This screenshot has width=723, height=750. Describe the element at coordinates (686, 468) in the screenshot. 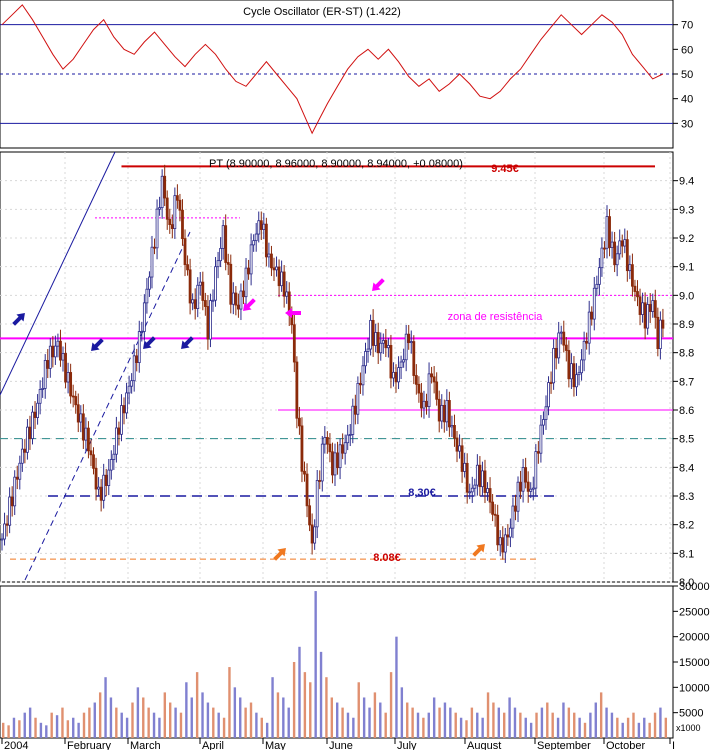

I see `price-tick-label: 8.4` at that location.